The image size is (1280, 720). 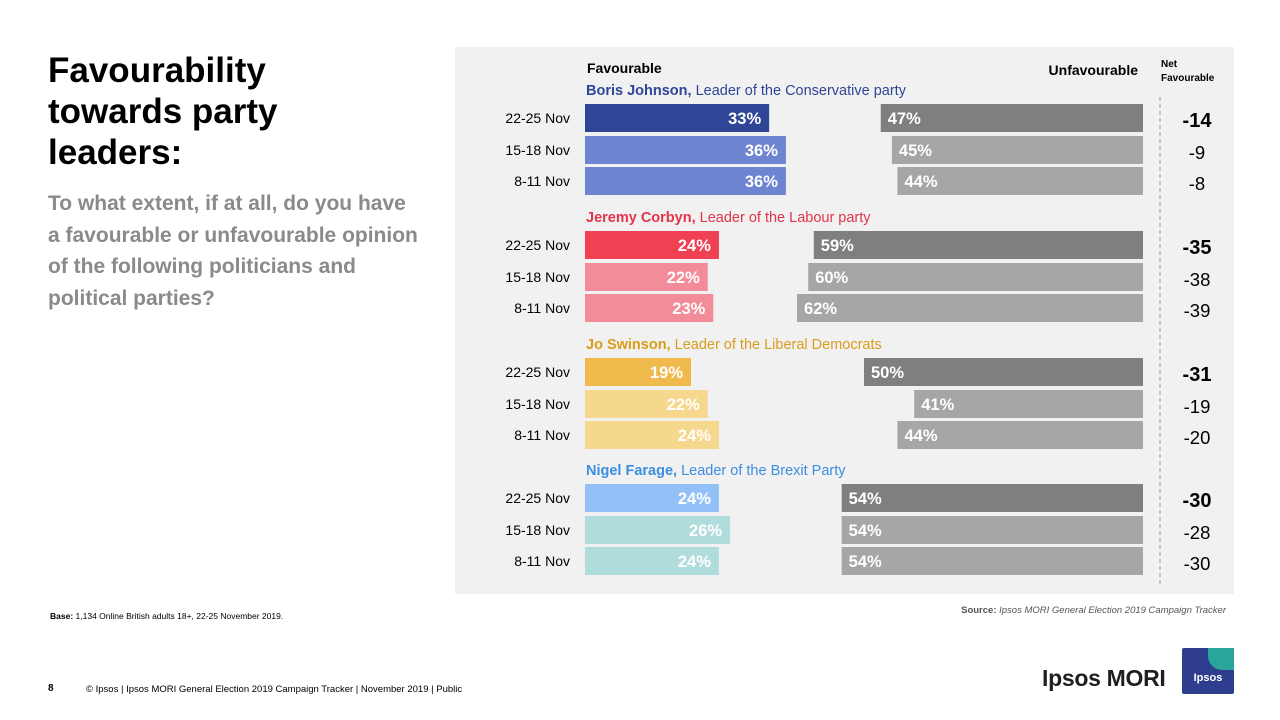 What do you see at coordinates (763, 471) in the screenshot?
I see `leader-role: Leader of the Brexit Party` at bounding box center [763, 471].